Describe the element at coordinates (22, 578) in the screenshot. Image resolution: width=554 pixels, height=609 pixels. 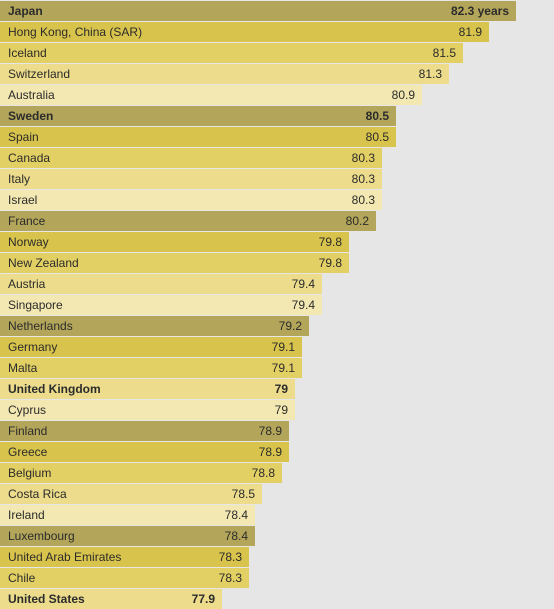
I see `category-label: Chile` at that location.